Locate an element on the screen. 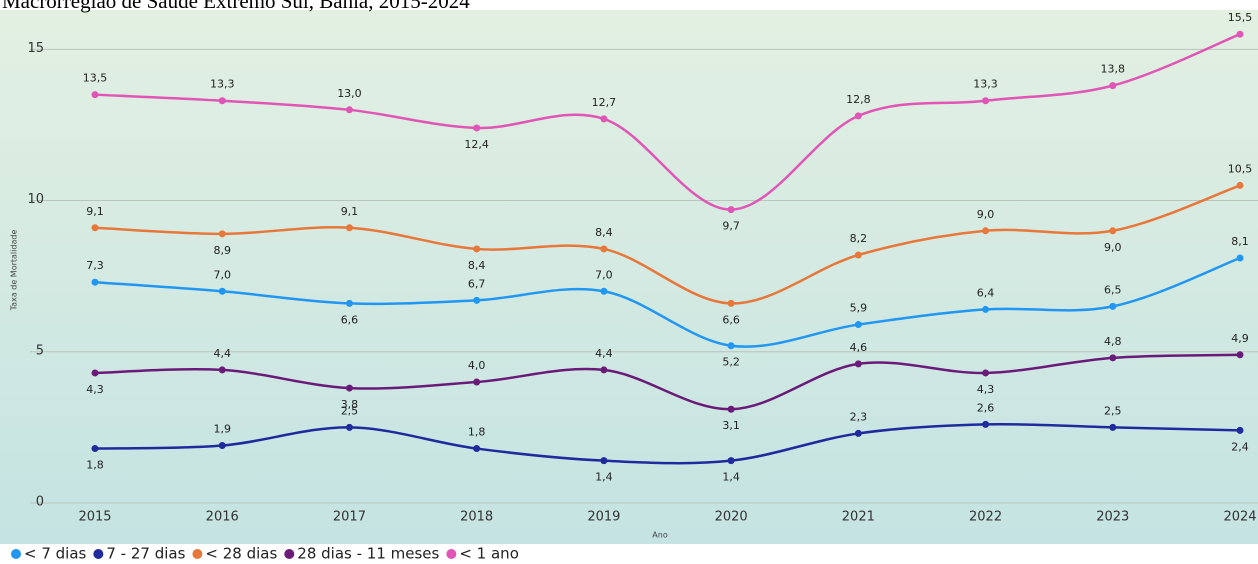 This screenshot has height=564, width=1258. data-label: 4,6 is located at coordinates (859, 347).